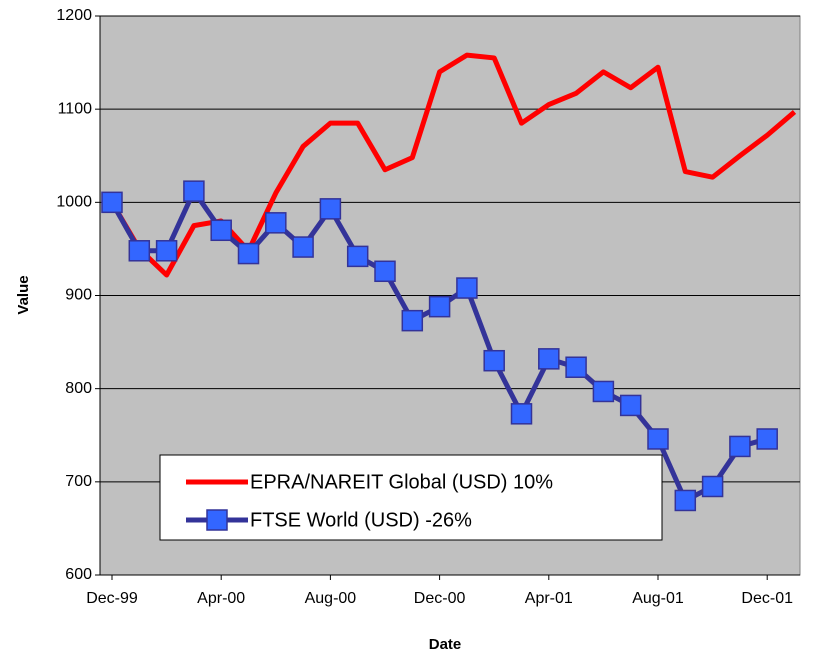 The height and width of the screenshot is (654, 831). I want to click on x-tick-label: Dec-01, so click(767, 598).